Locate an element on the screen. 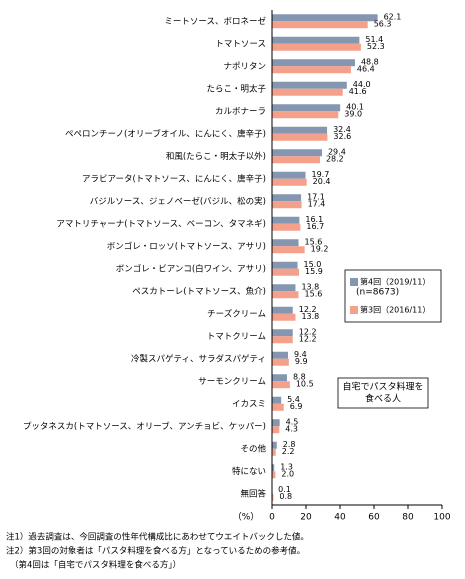 Image resolution: width=465 pixels, height=579 pixels. value-label: 56.3 is located at coordinates (383, 23).